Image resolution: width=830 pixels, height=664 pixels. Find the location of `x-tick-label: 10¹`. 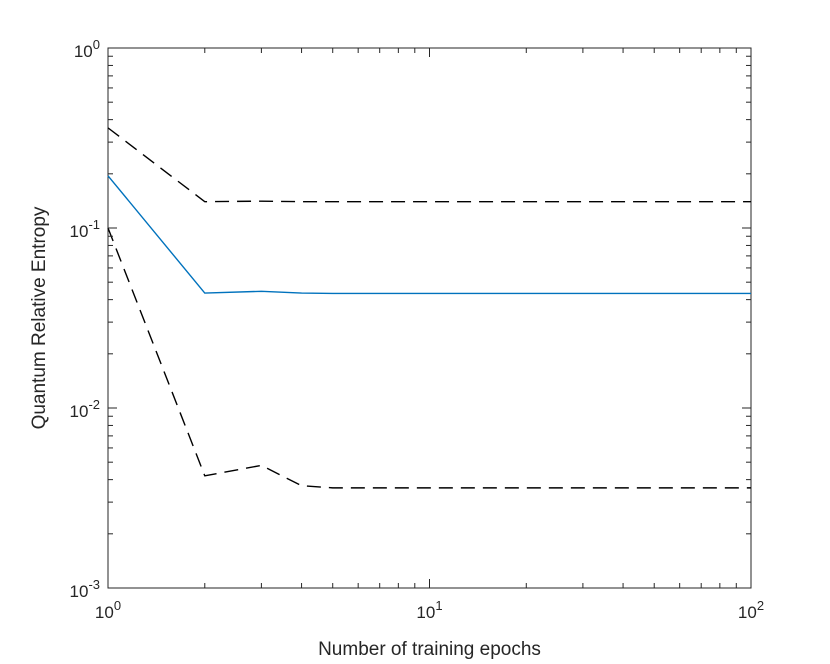

x-tick-label: 10¹ is located at coordinates (429, 610).